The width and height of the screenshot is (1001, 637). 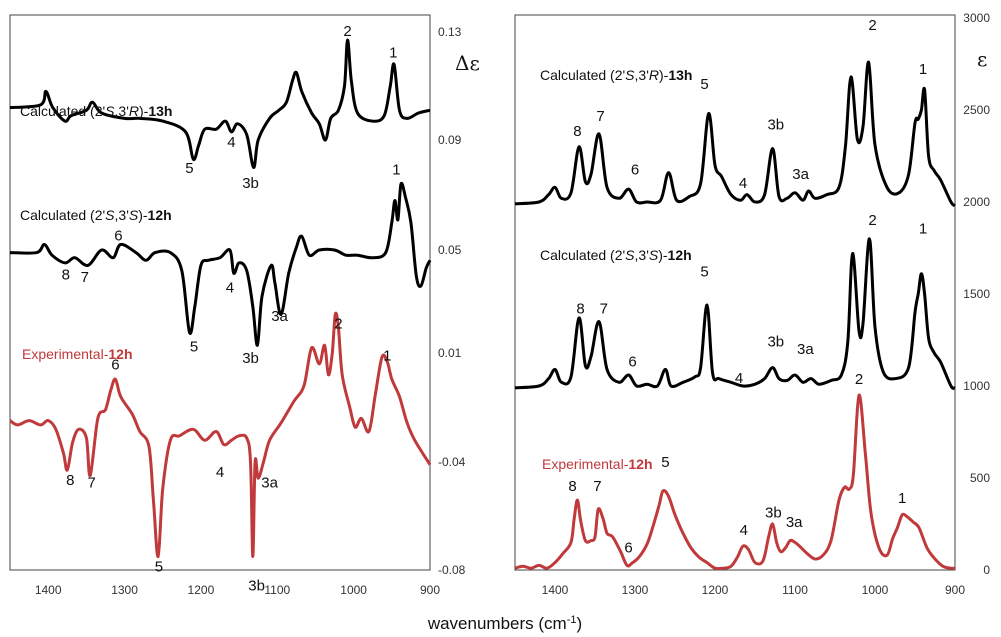 What do you see at coordinates (616, 75) in the screenshot?
I see `right-trace-label-13h: Calculated (2'S,3'R)-13h` at bounding box center [616, 75].